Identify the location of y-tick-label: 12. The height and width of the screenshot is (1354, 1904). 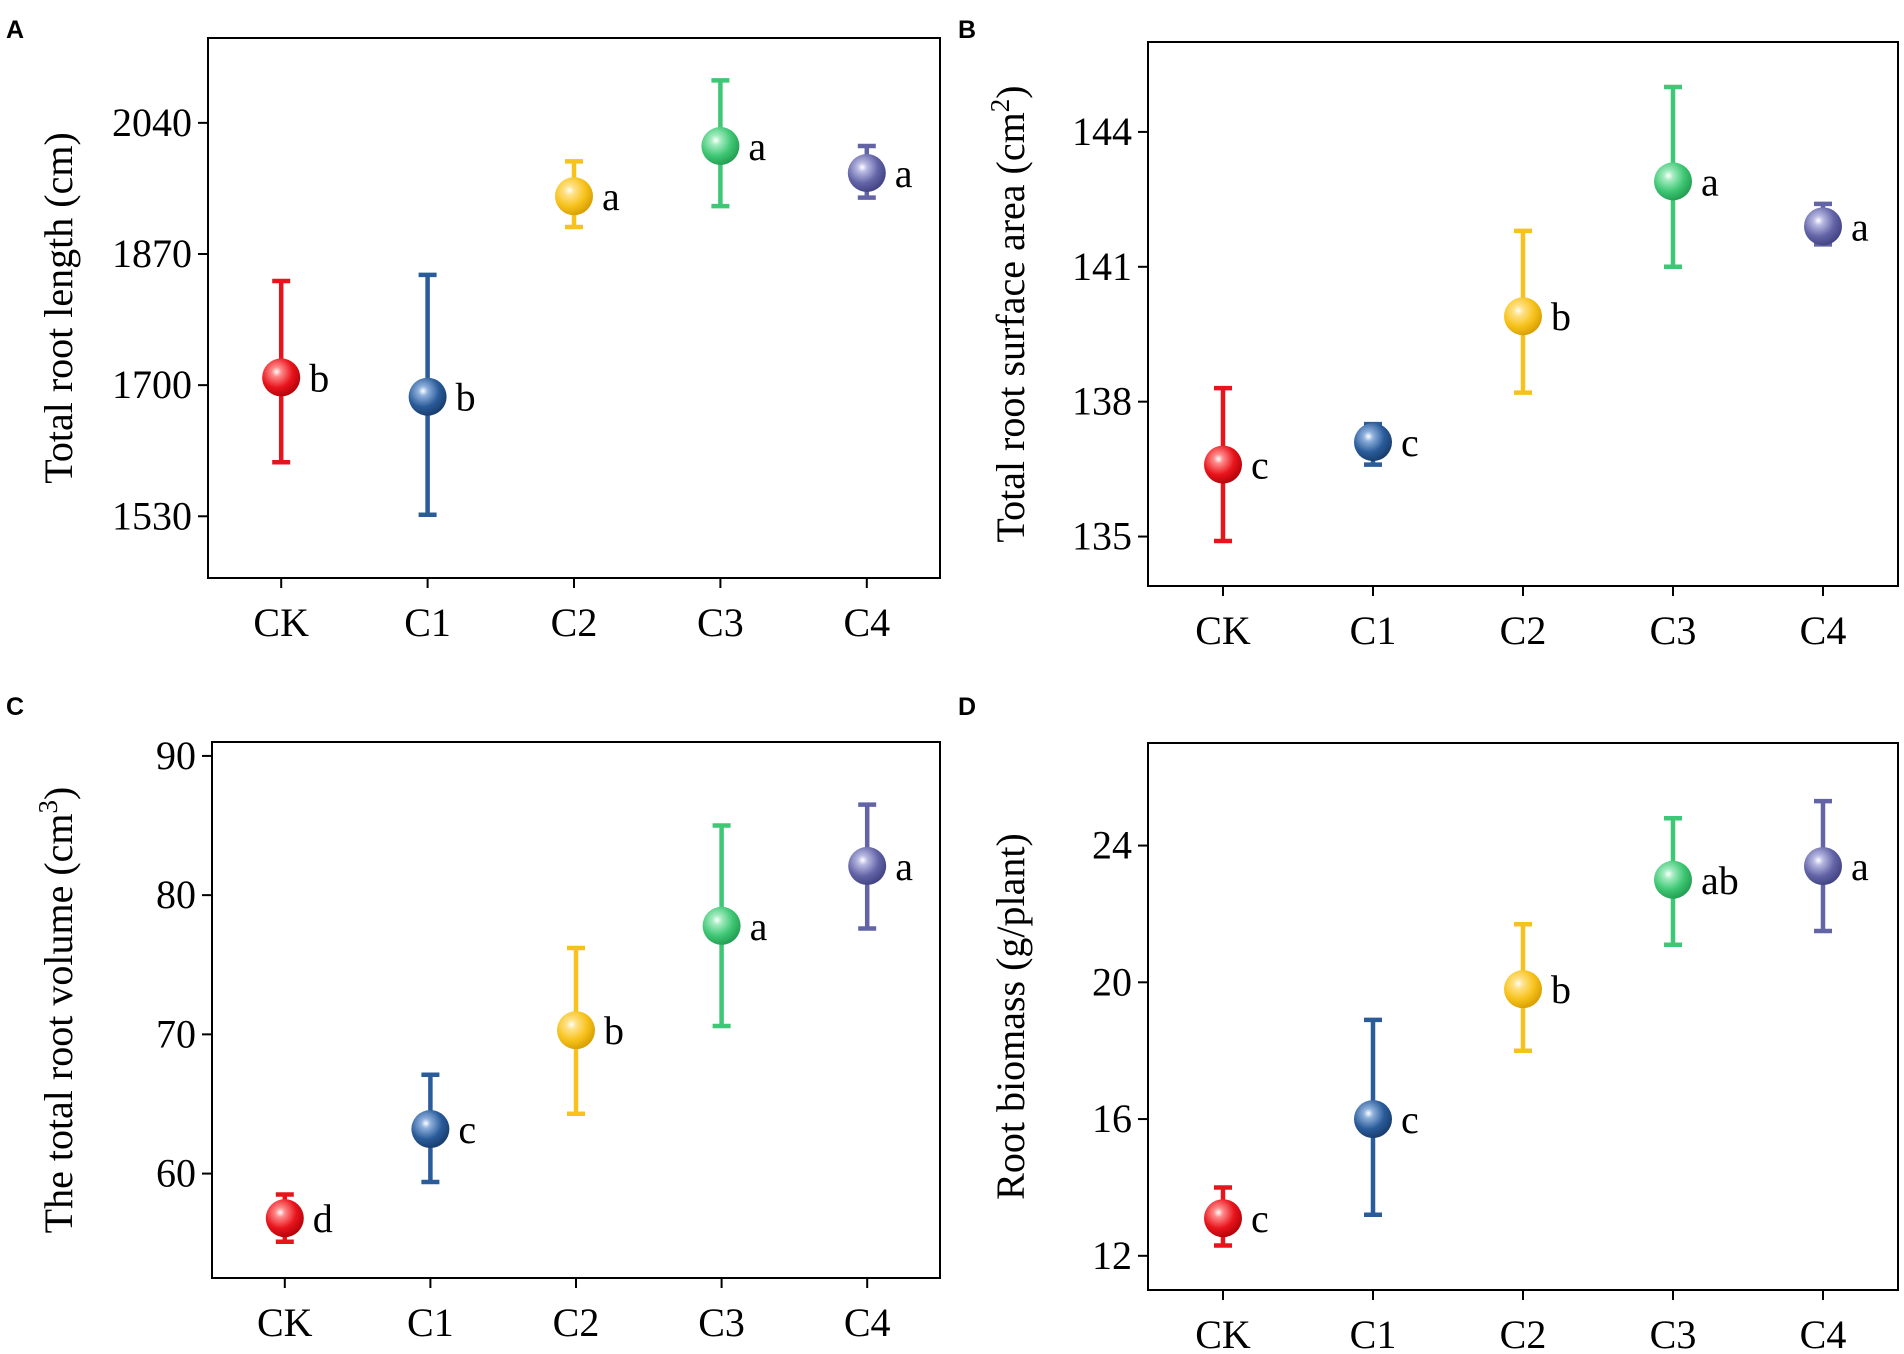
(1112, 1255).